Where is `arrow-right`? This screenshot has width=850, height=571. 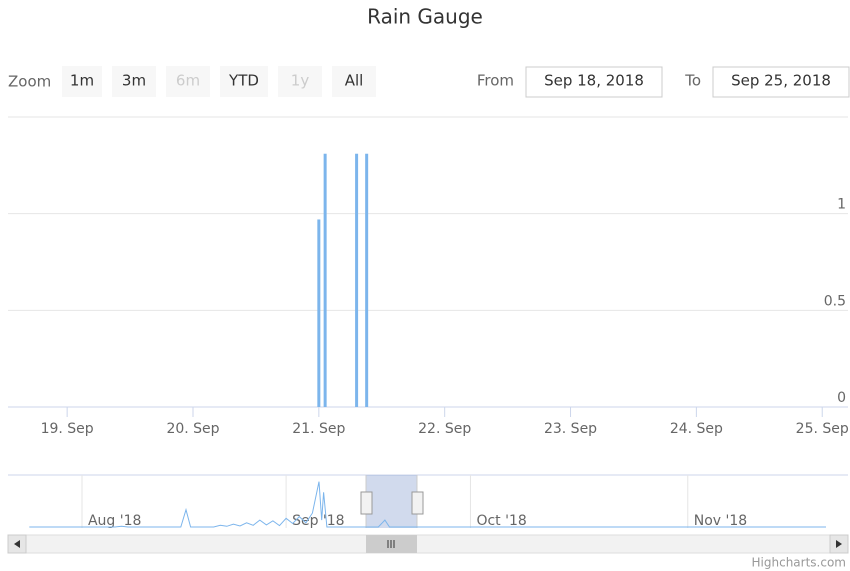 arrow-right is located at coordinates (839, 544).